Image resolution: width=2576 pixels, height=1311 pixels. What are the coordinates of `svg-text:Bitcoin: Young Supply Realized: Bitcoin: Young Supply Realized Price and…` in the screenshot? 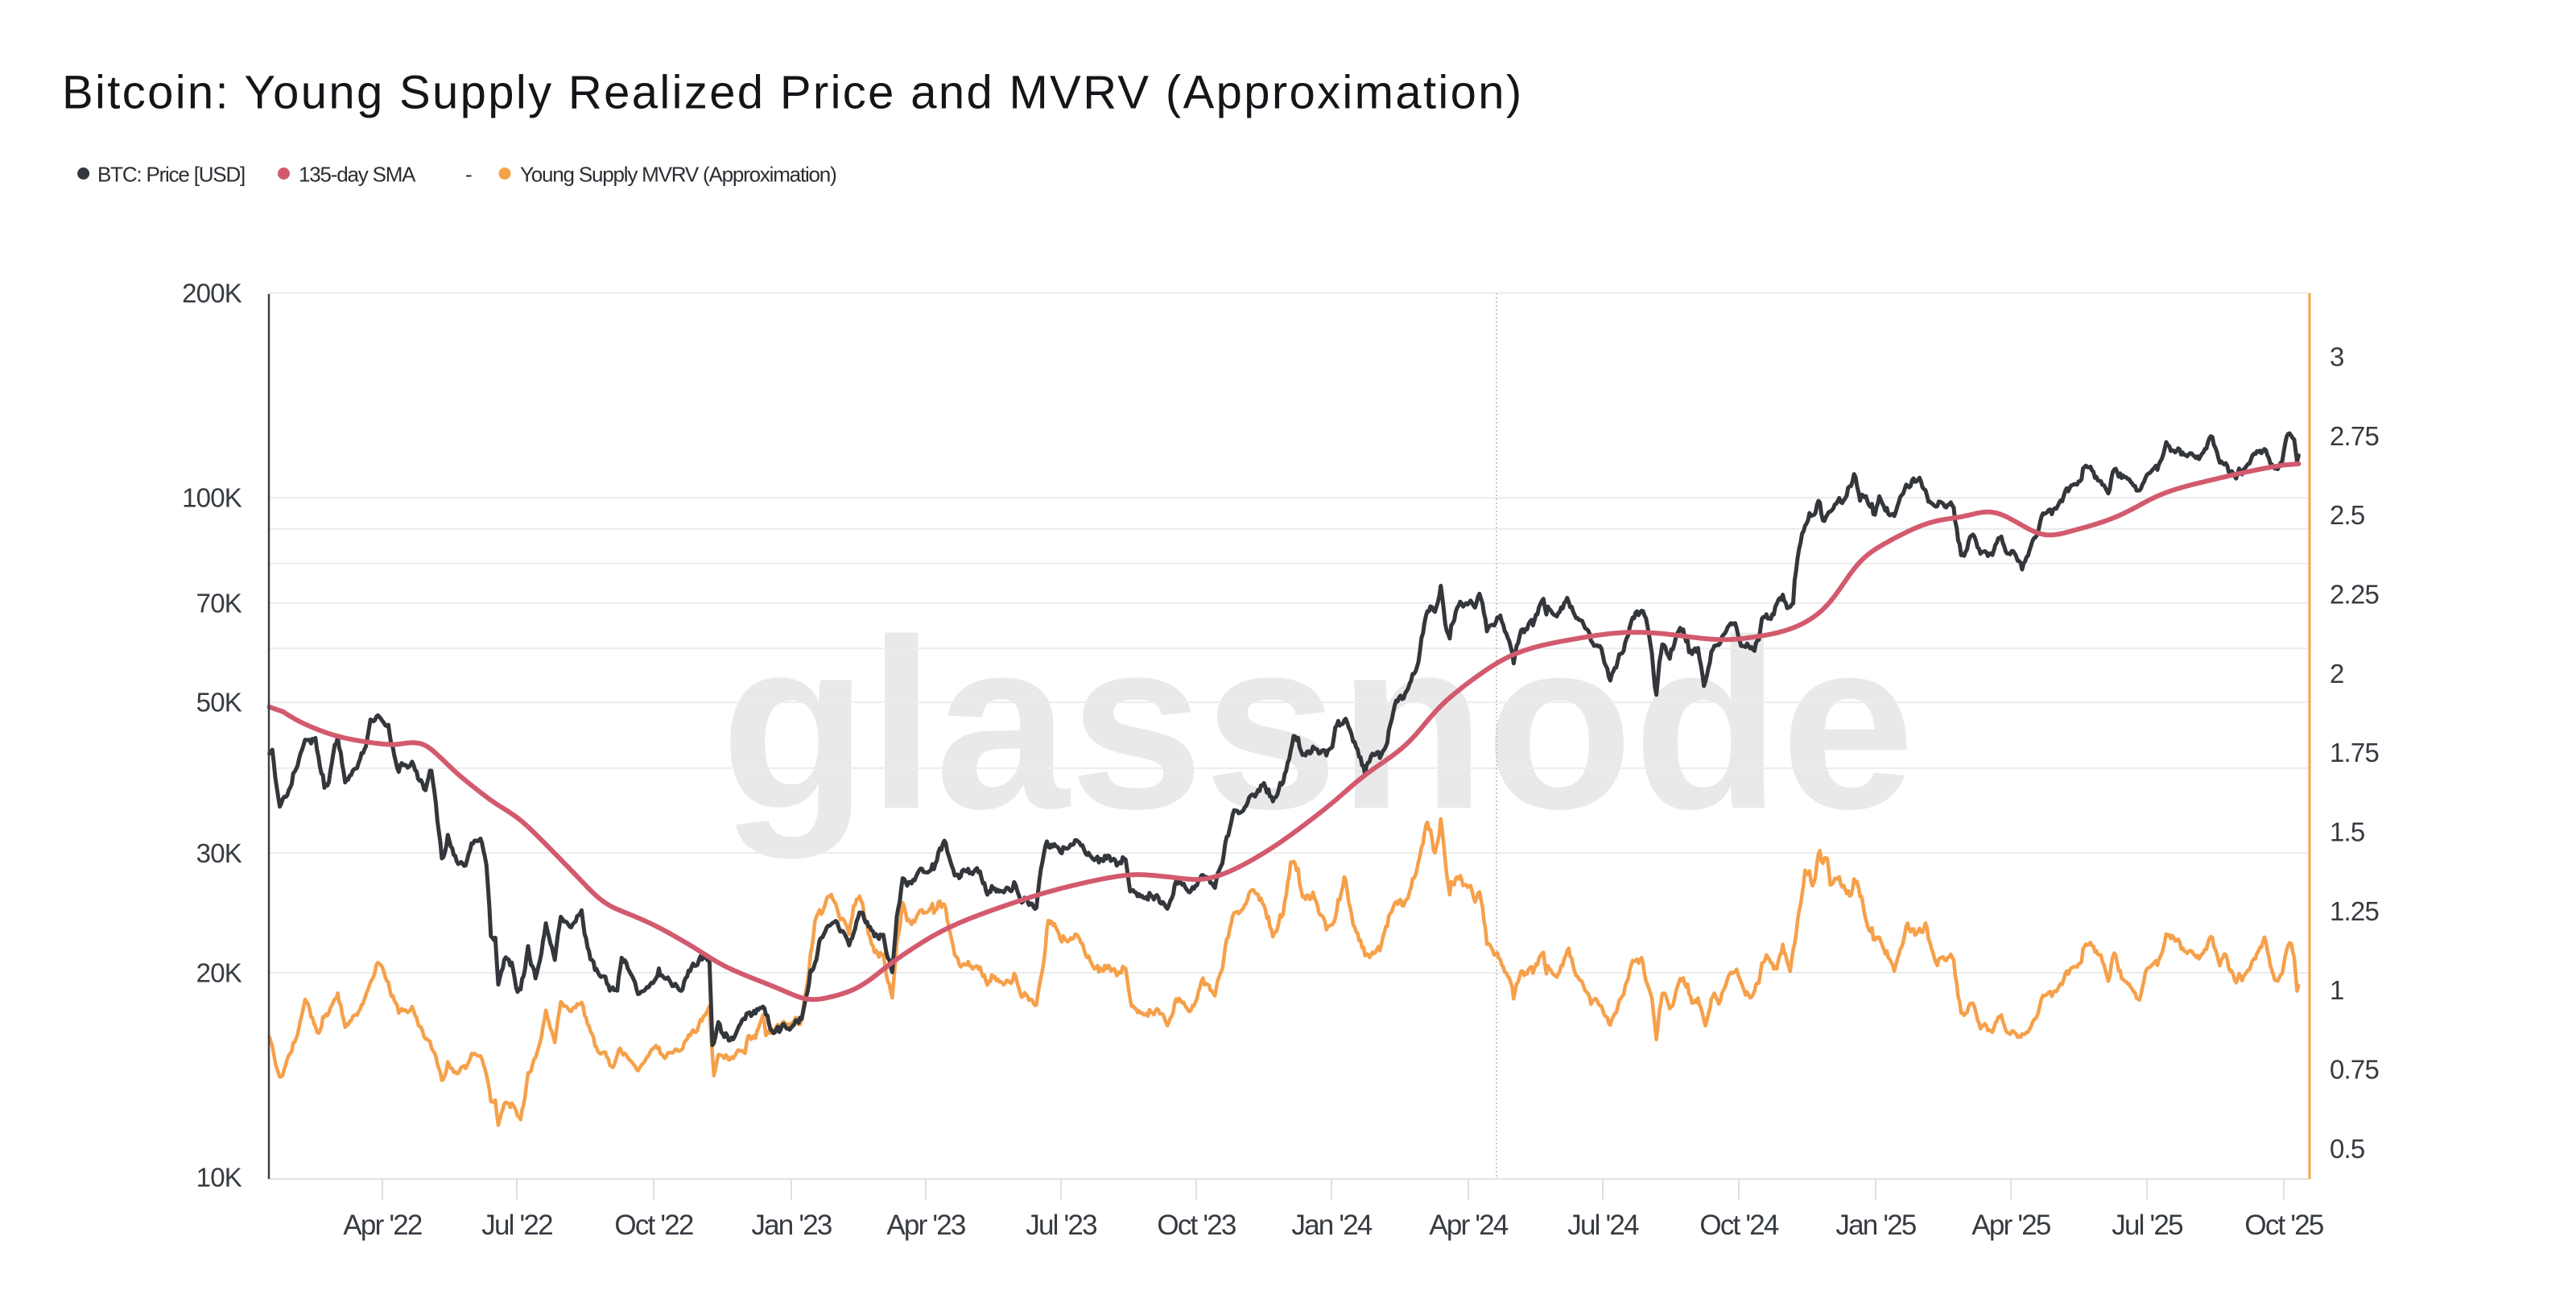 It's located at (793, 93).